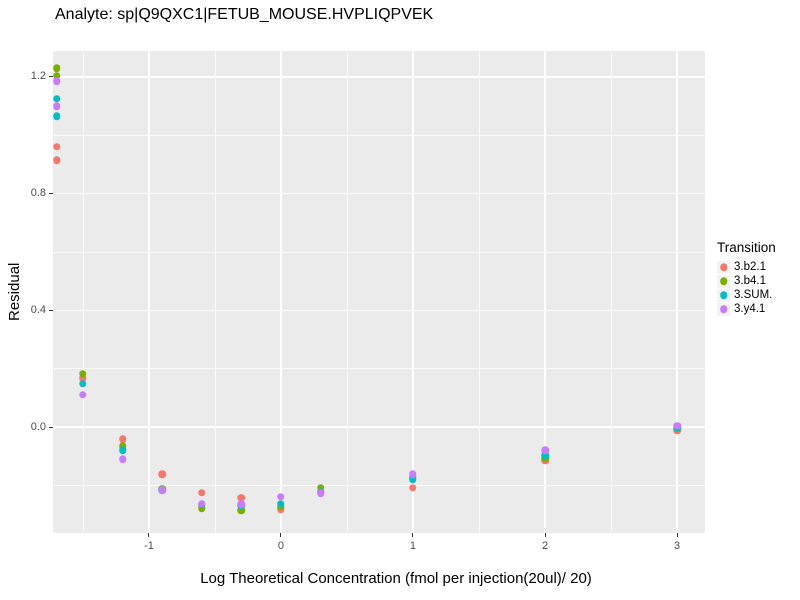  What do you see at coordinates (38, 76) in the screenshot?
I see `y-tick-label: 1.2` at bounding box center [38, 76].